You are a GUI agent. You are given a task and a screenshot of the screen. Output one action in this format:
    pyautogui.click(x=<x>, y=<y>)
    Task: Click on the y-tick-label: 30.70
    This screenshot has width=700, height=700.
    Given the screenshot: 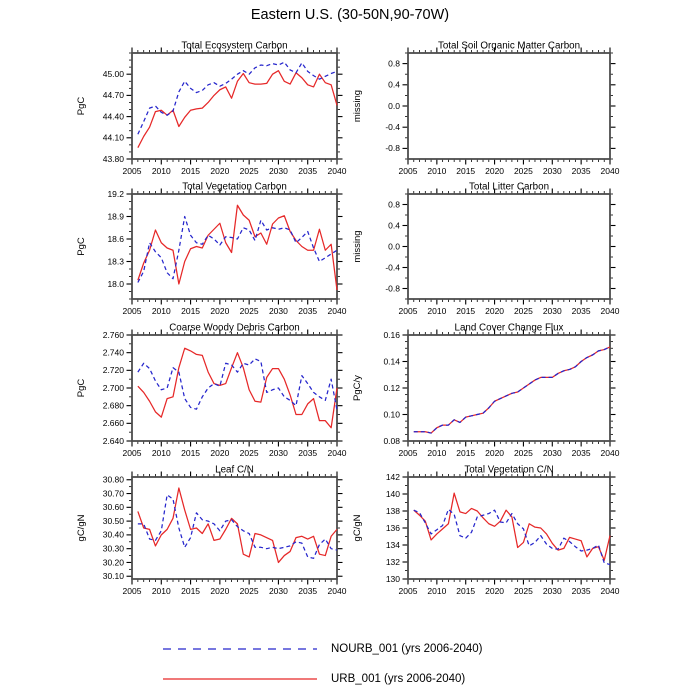 What is the action you would take?
    pyautogui.click(x=114, y=493)
    